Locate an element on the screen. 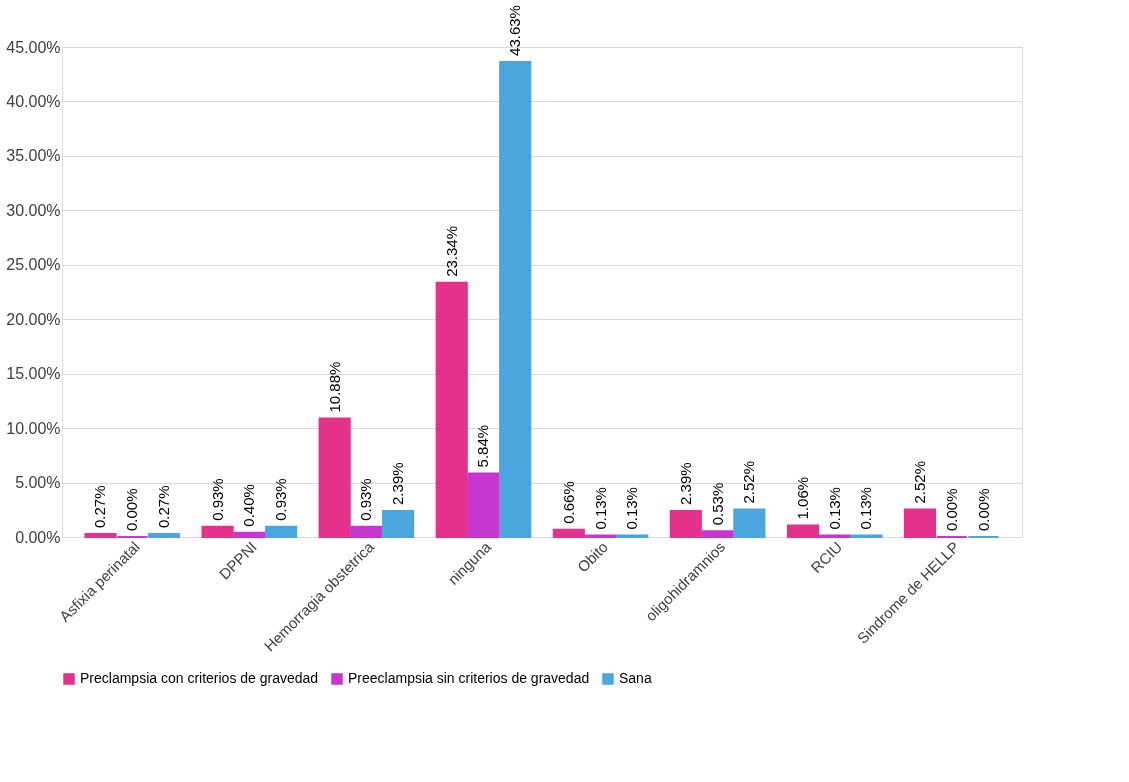 Image resolution: width=1129 pixels, height=782 pixels. data-label: 23.34% is located at coordinates (451, 251).